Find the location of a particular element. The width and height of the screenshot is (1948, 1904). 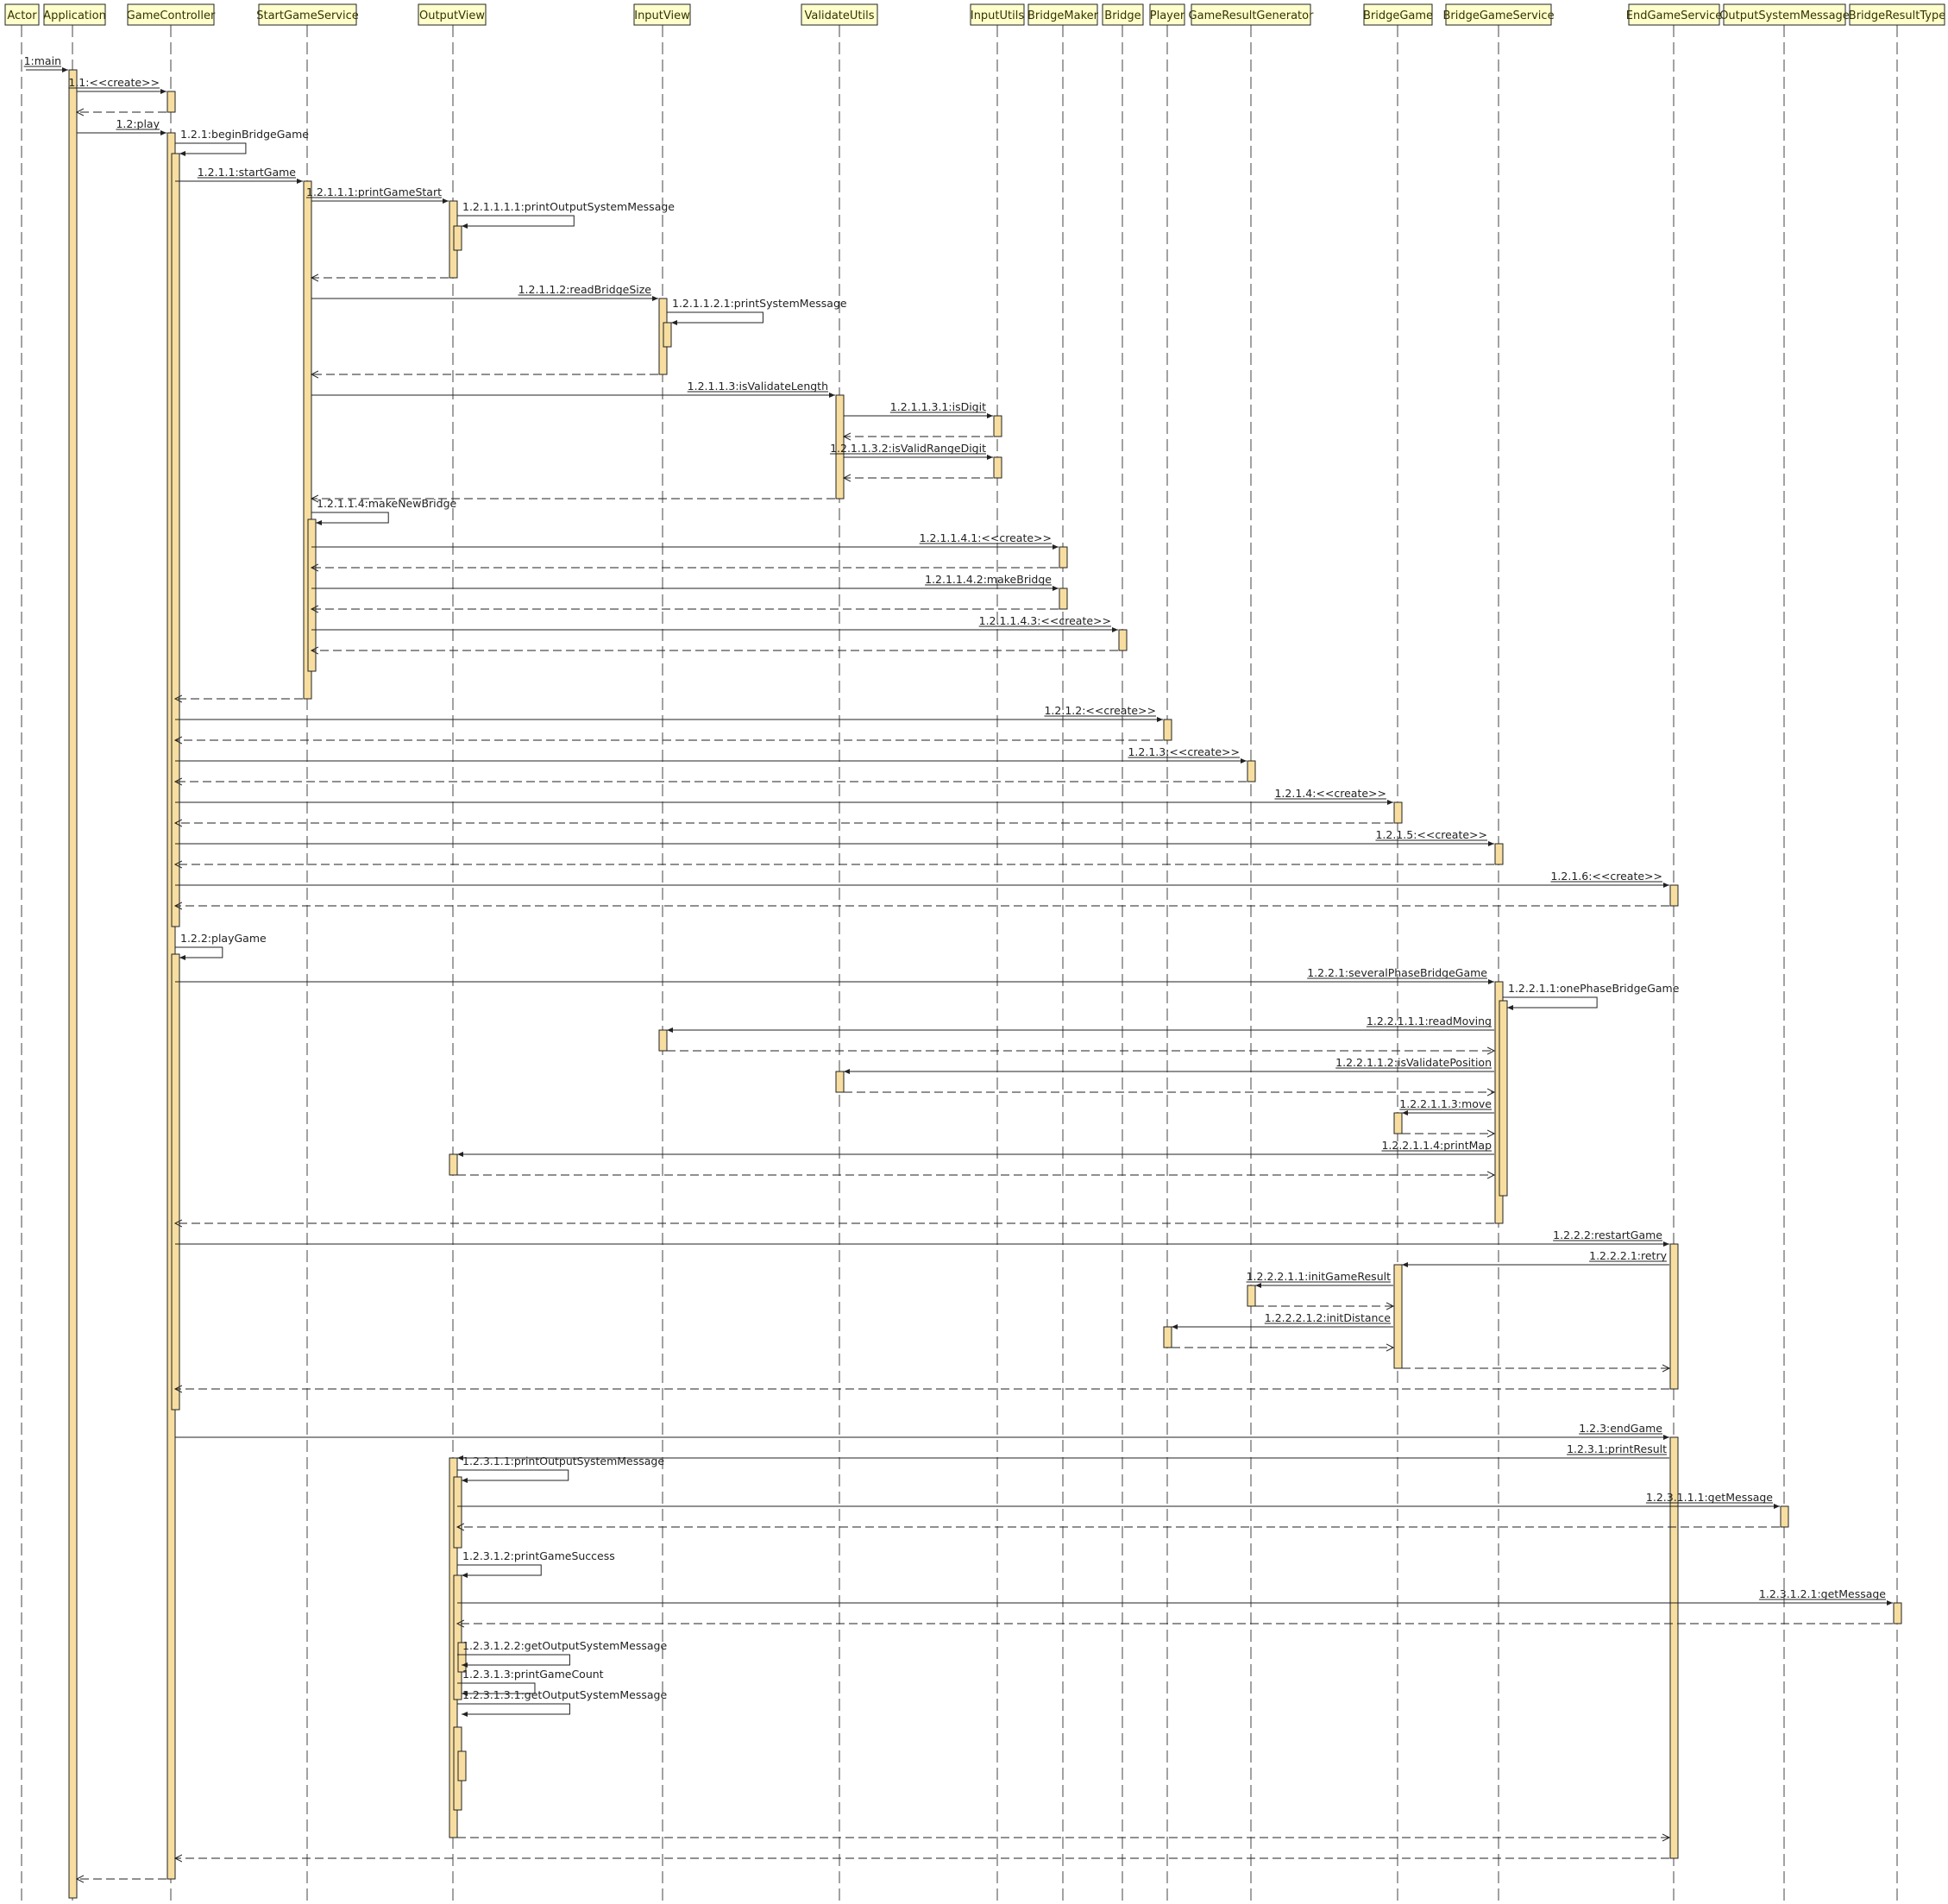

lifeline-head-bgs: BridgeGameService is located at coordinates (1498, 15).